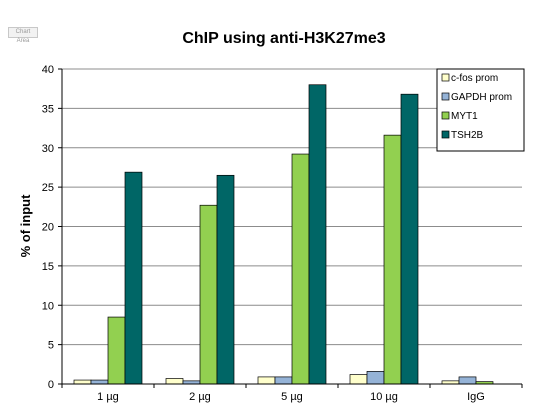 The height and width of the screenshot is (416, 544). What do you see at coordinates (48, 149) in the screenshot?
I see `y-tick-label: 30` at bounding box center [48, 149].